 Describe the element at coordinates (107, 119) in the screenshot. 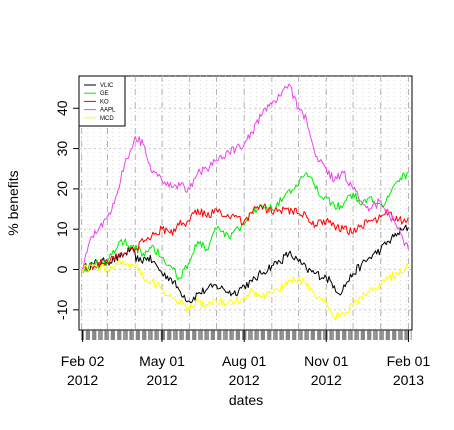

I see `legend-label: MCD` at that location.